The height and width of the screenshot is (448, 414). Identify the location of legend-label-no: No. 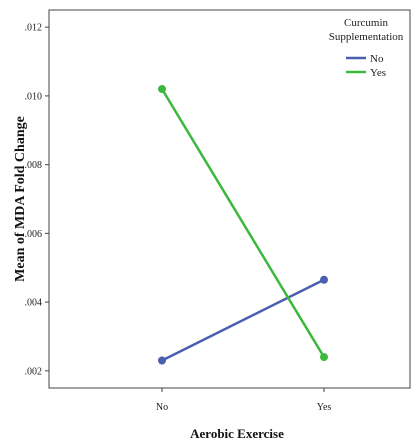
(377, 59).